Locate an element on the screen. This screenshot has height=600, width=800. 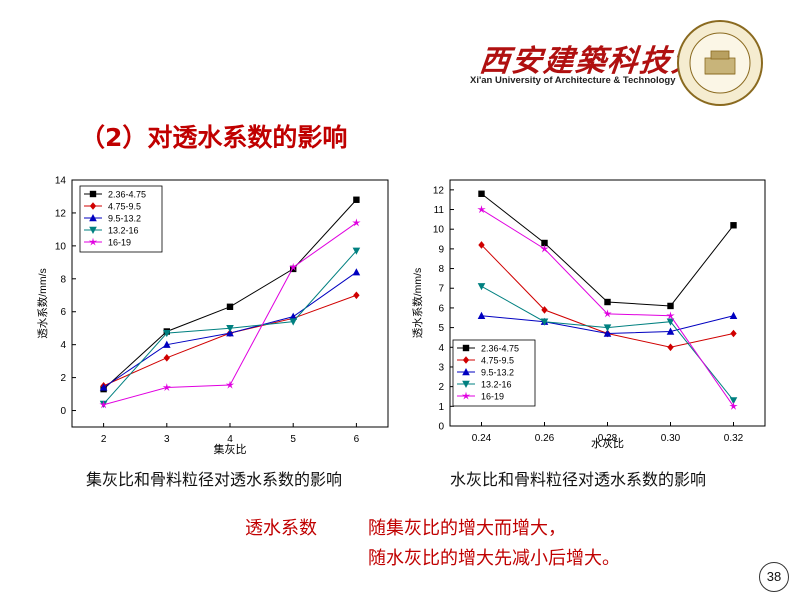
x-tick-label: 5 is located at coordinates (293, 439).